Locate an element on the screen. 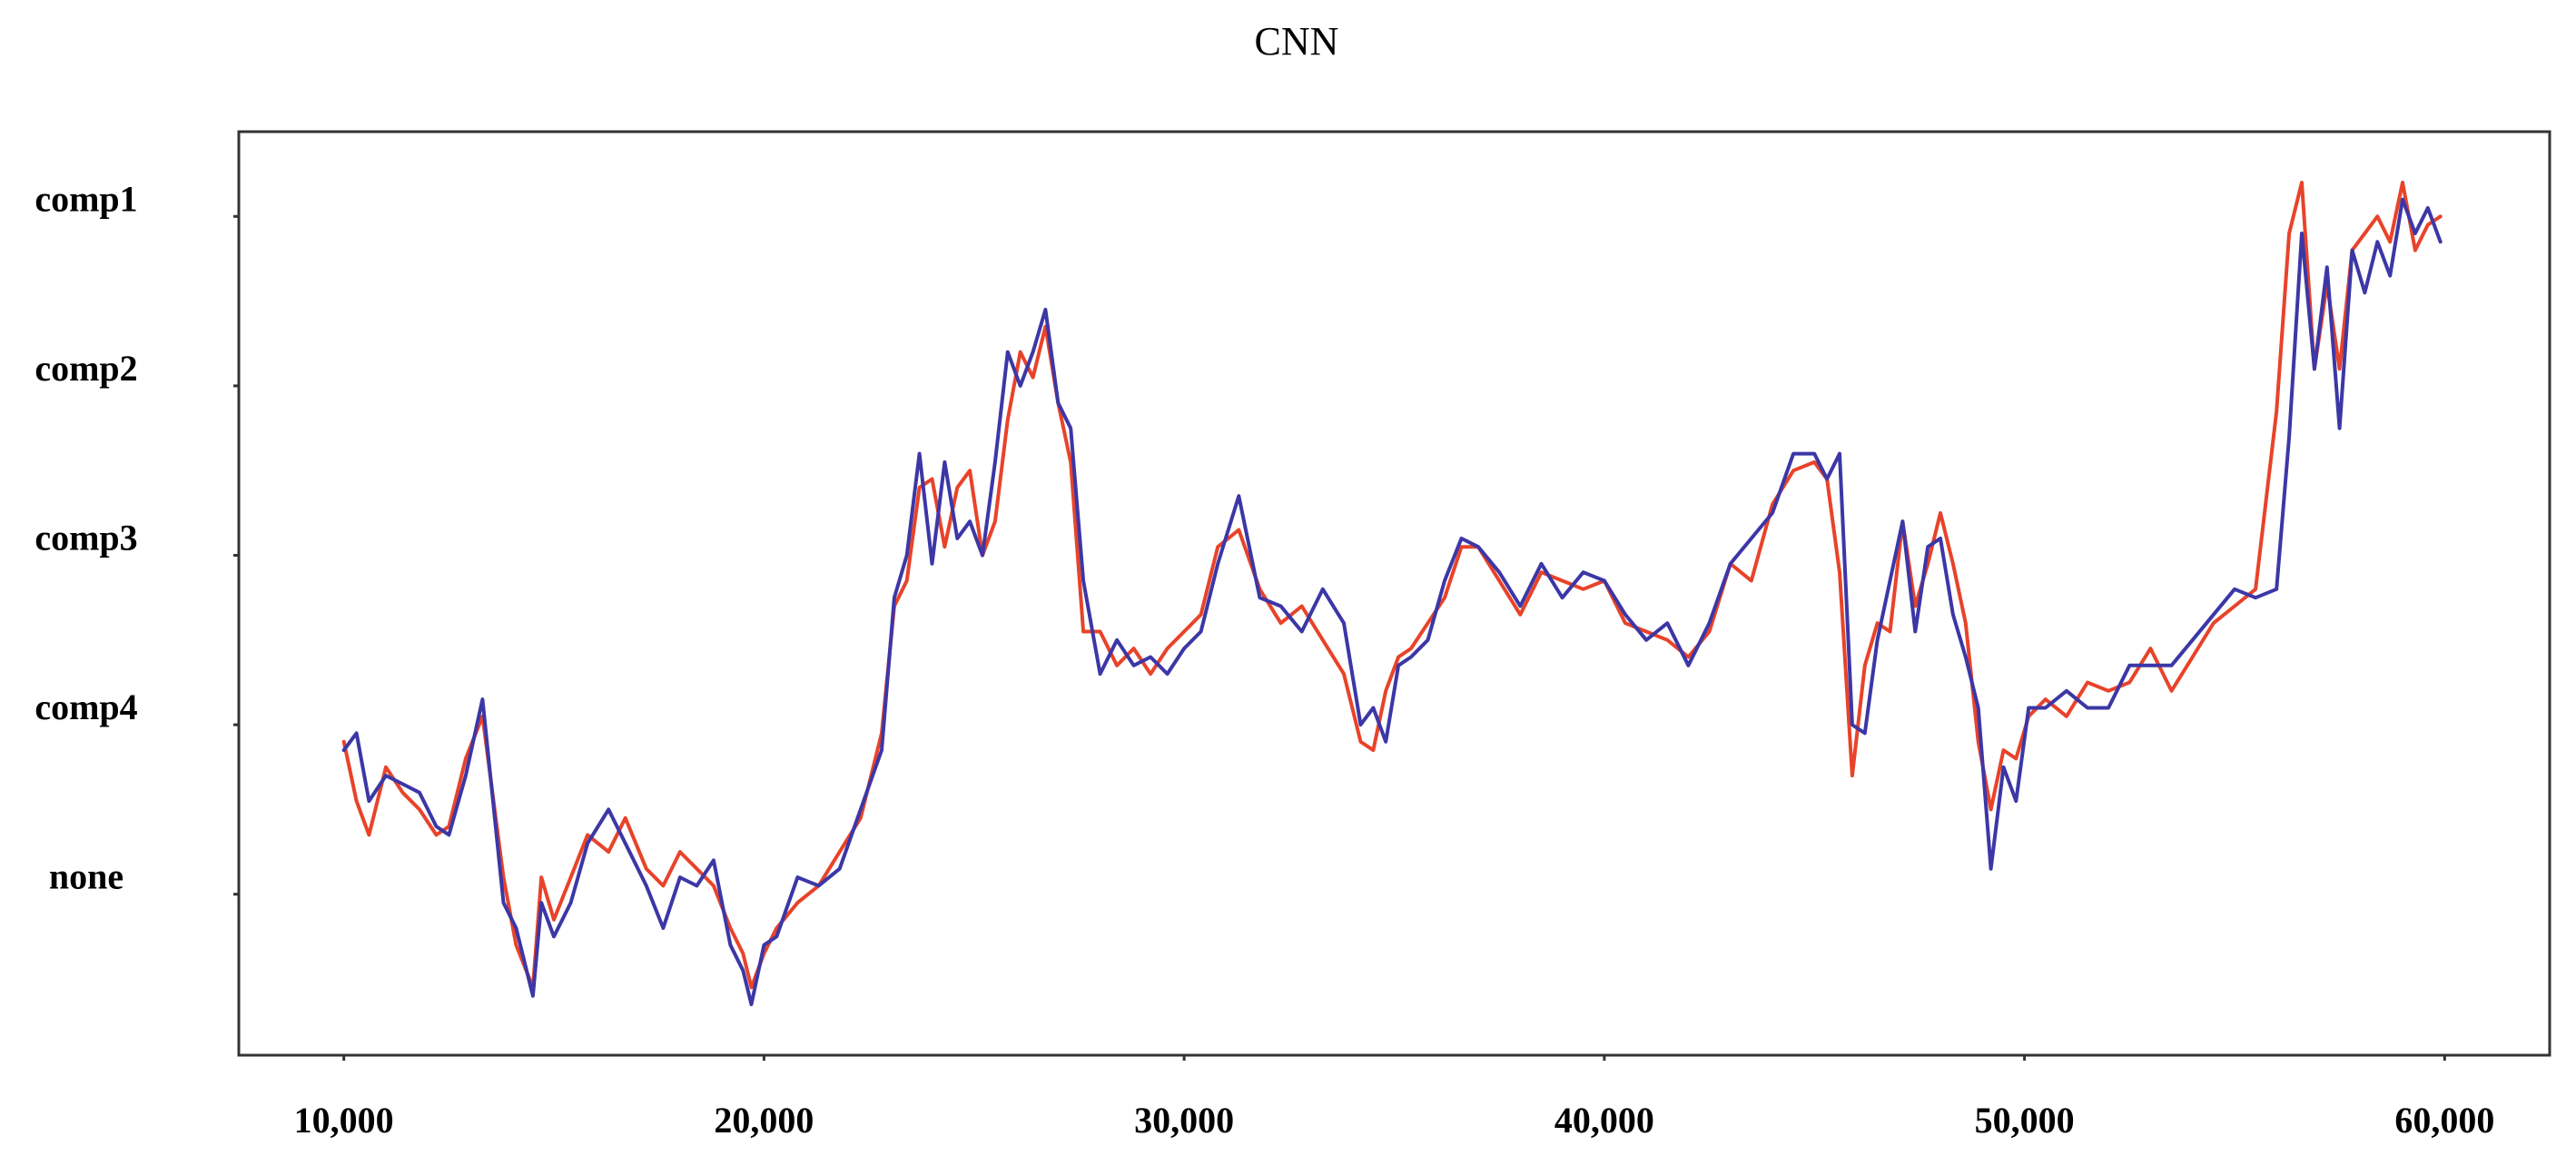 The height and width of the screenshot is (1156, 2576). x-tick-label: 30,000 is located at coordinates (1184, 1120).